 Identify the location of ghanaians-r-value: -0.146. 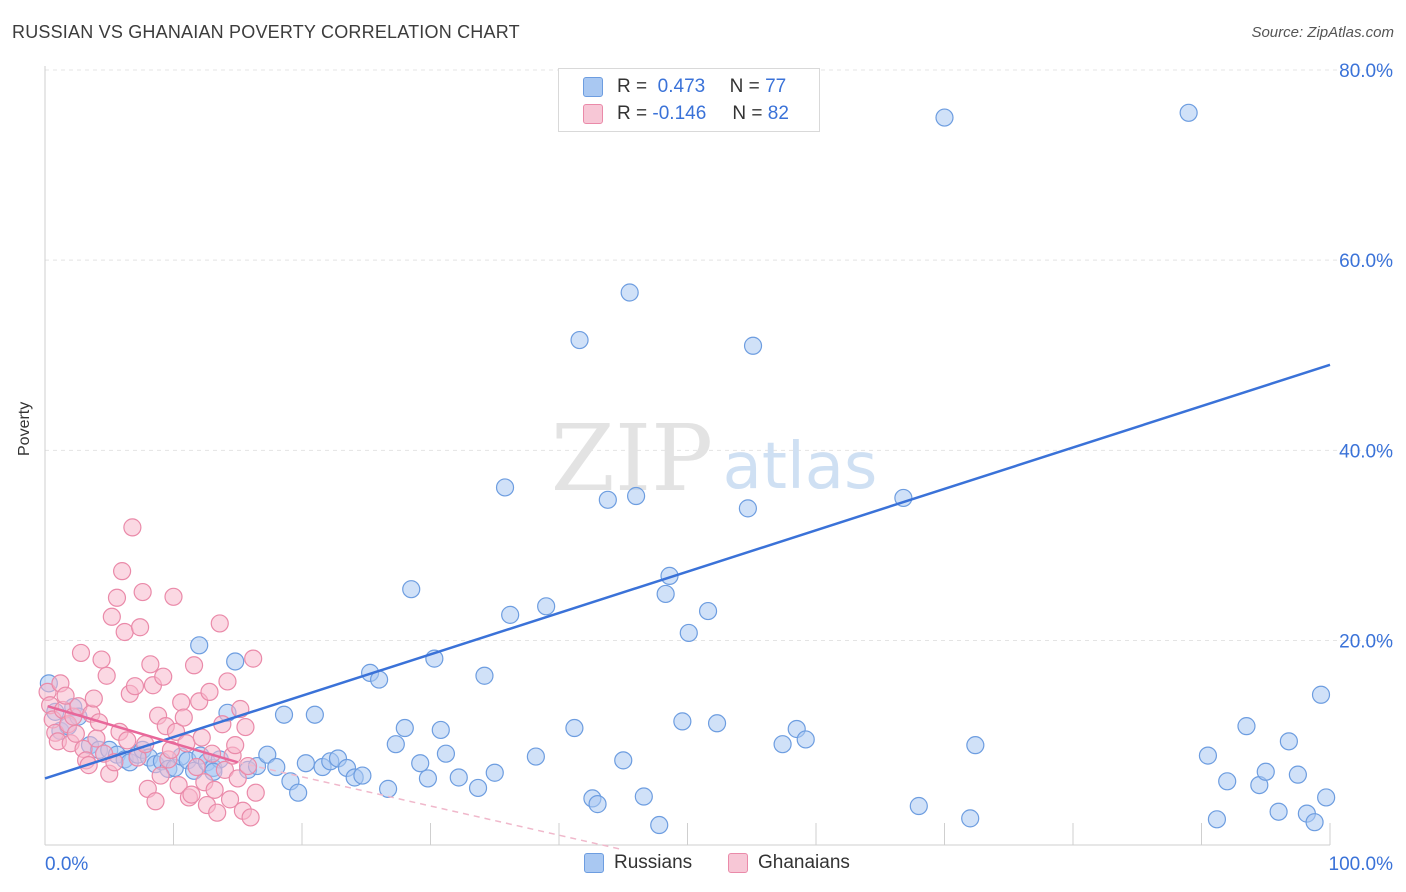
(679, 113).